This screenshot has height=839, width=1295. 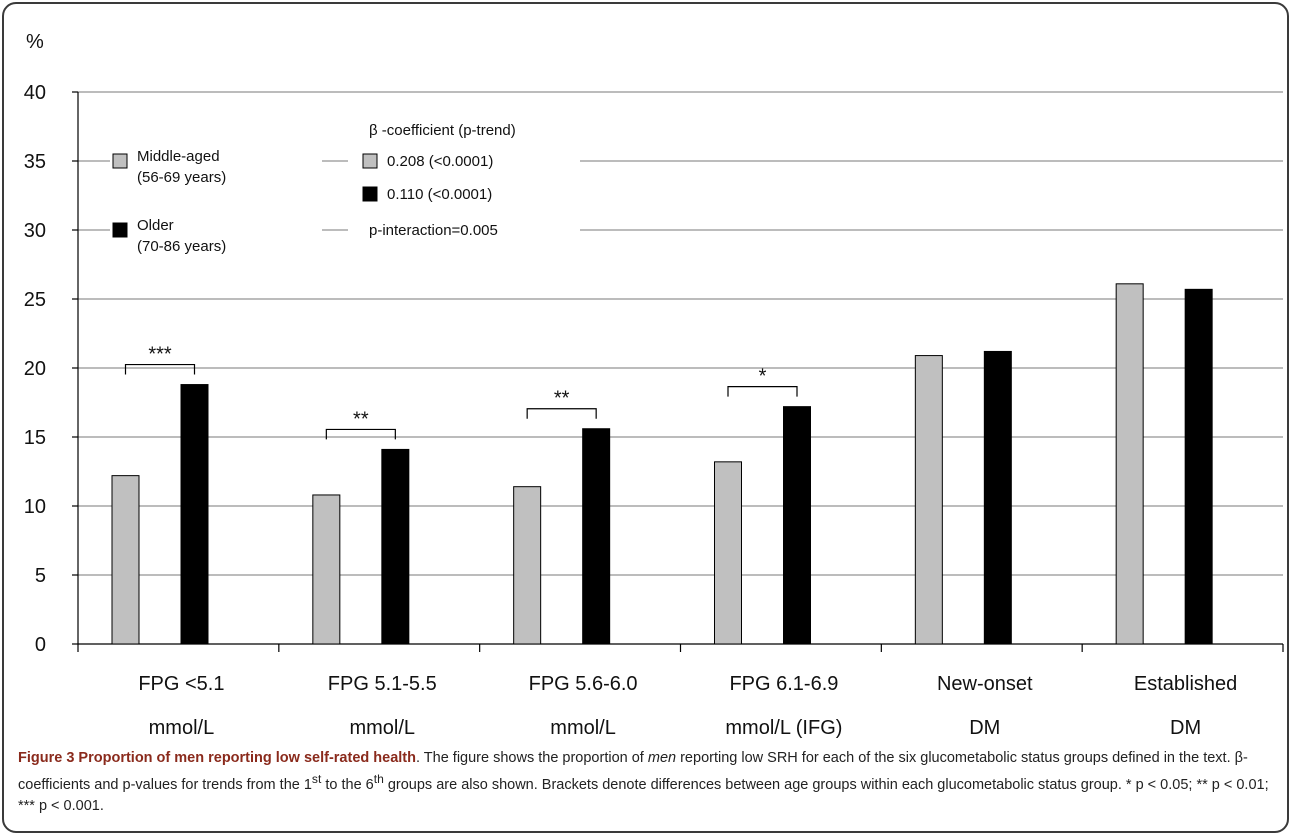 What do you see at coordinates (378, 779) in the screenshot?
I see `caption-sup-2: th` at bounding box center [378, 779].